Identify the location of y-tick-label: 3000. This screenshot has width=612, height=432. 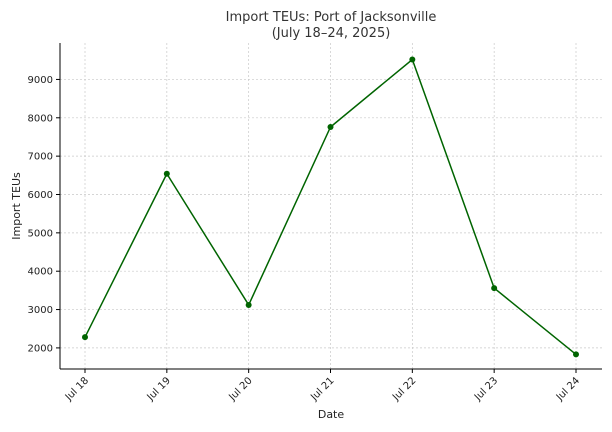
(40, 310).